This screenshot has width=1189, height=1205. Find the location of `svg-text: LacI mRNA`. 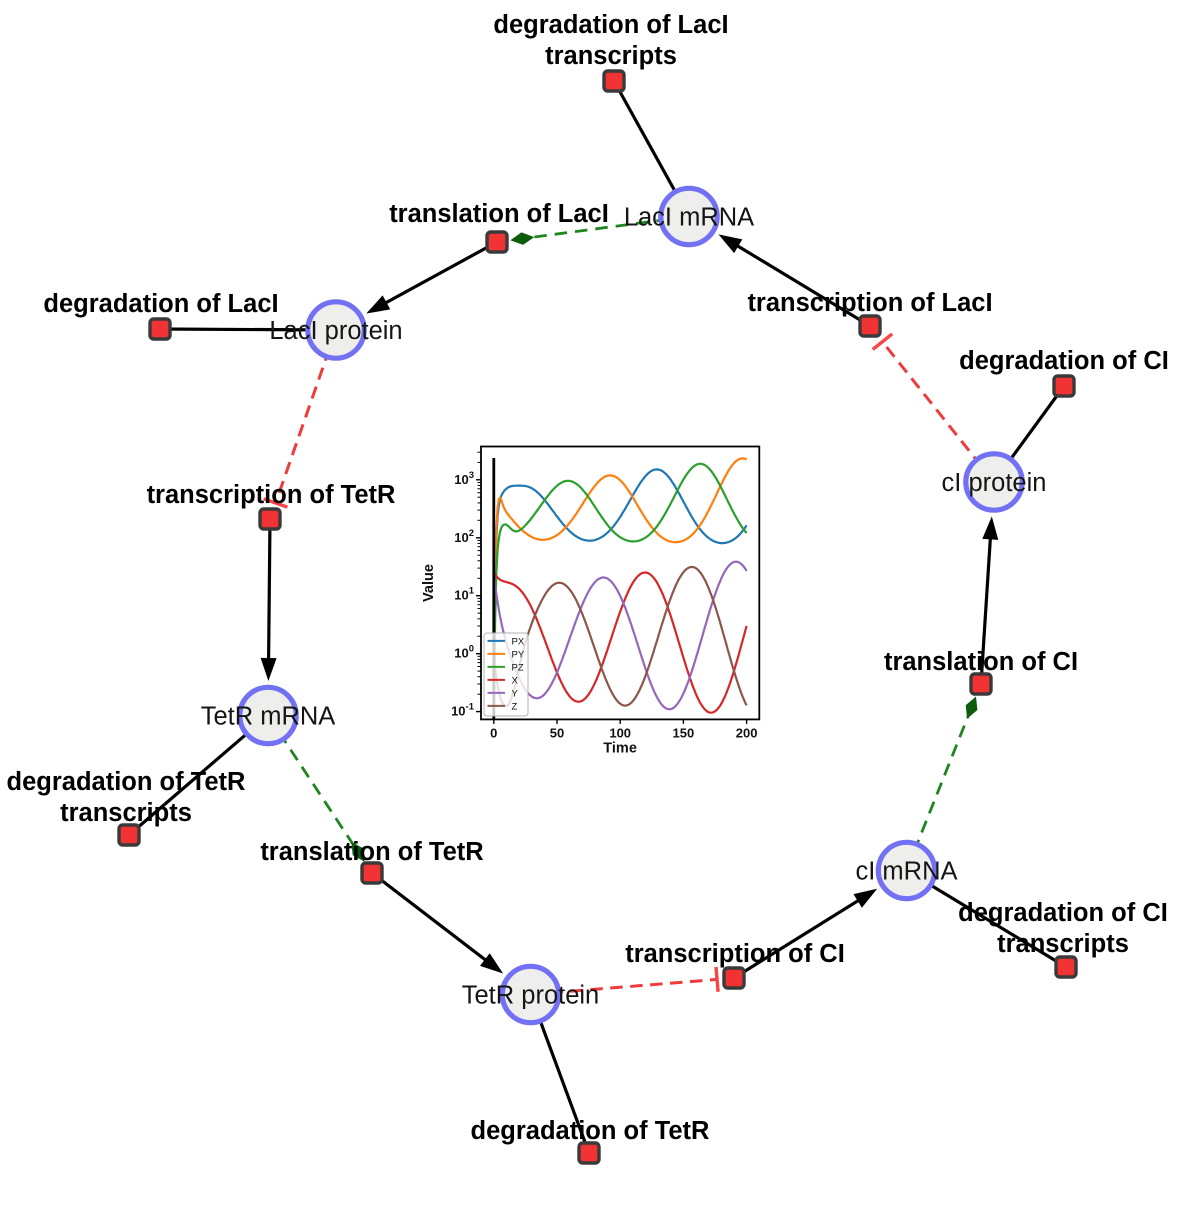

svg-text: LacI mRNA is located at coordinates (689, 218).